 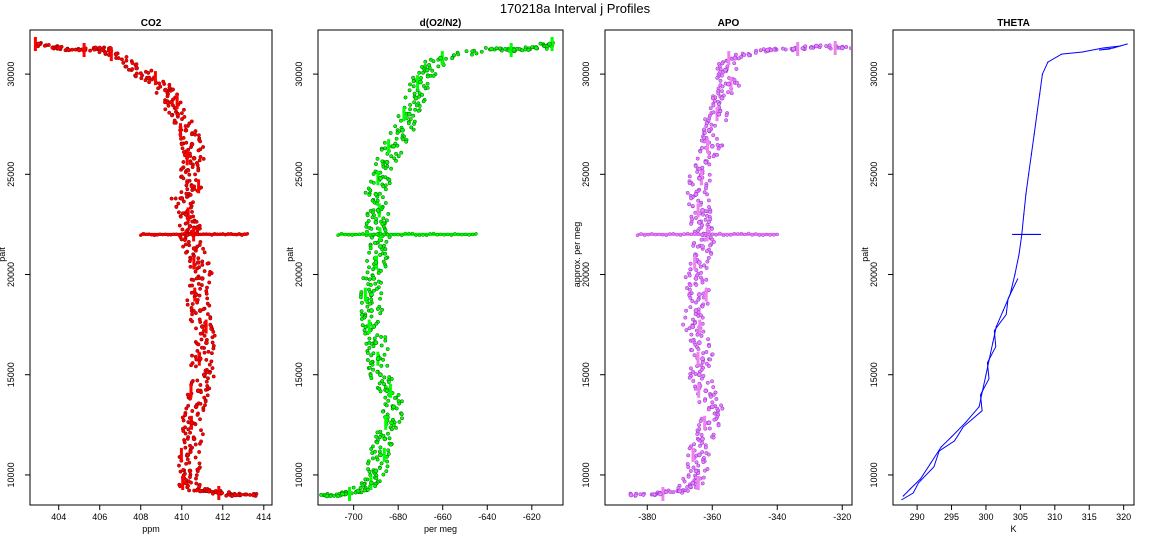 What do you see at coordinates (1013, 529) in the screenshot?
I see `x-axis-label: K` at bounding box center [1013, 529].